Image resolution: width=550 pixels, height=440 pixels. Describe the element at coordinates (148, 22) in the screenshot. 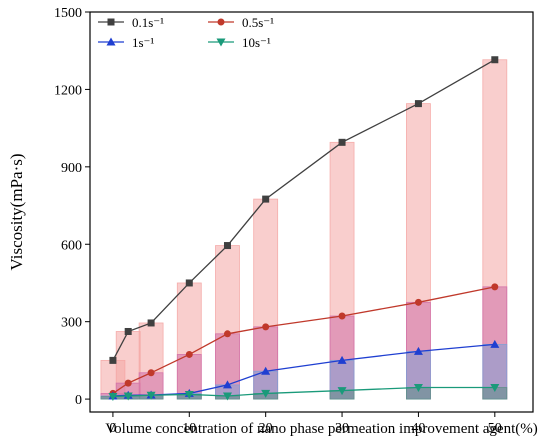

I see `legend-label: 0.1s⁻¹` at that location.